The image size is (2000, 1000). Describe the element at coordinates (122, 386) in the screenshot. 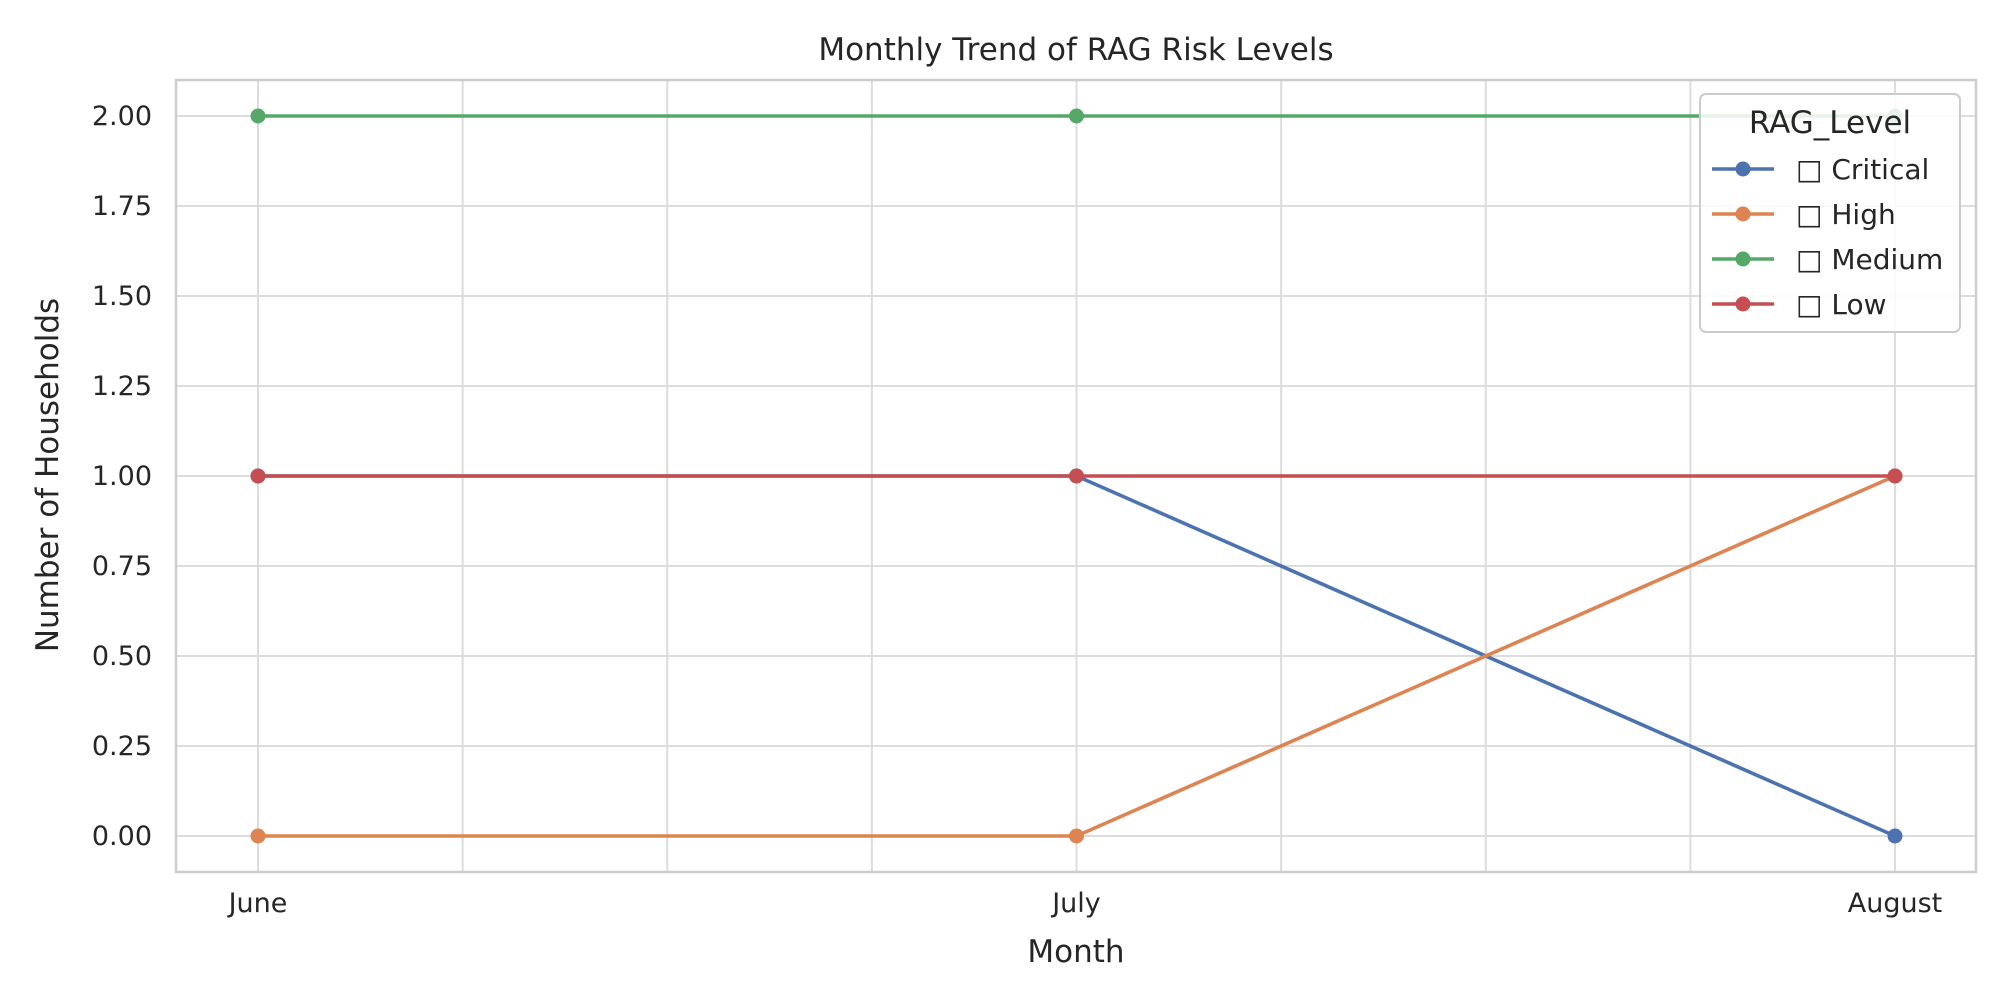

I see `y-tick-label: 1.25` at that location.